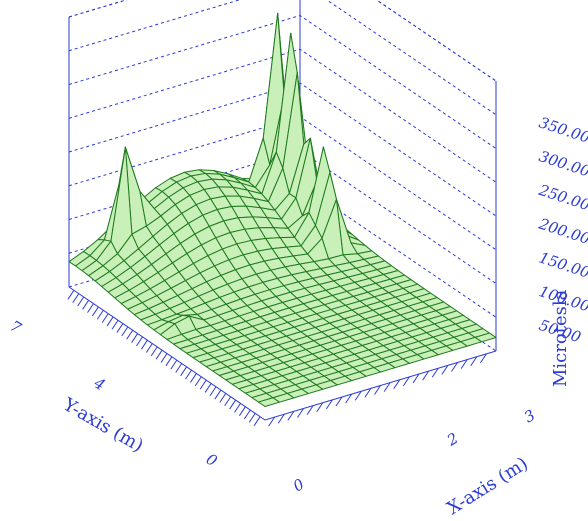 The width and height of the screenshot is (588, 521). What do you see at coordinates (562, 163) in the screenshot?
I see `z-tick-label: 300.00` at bounding box center [562, 163].